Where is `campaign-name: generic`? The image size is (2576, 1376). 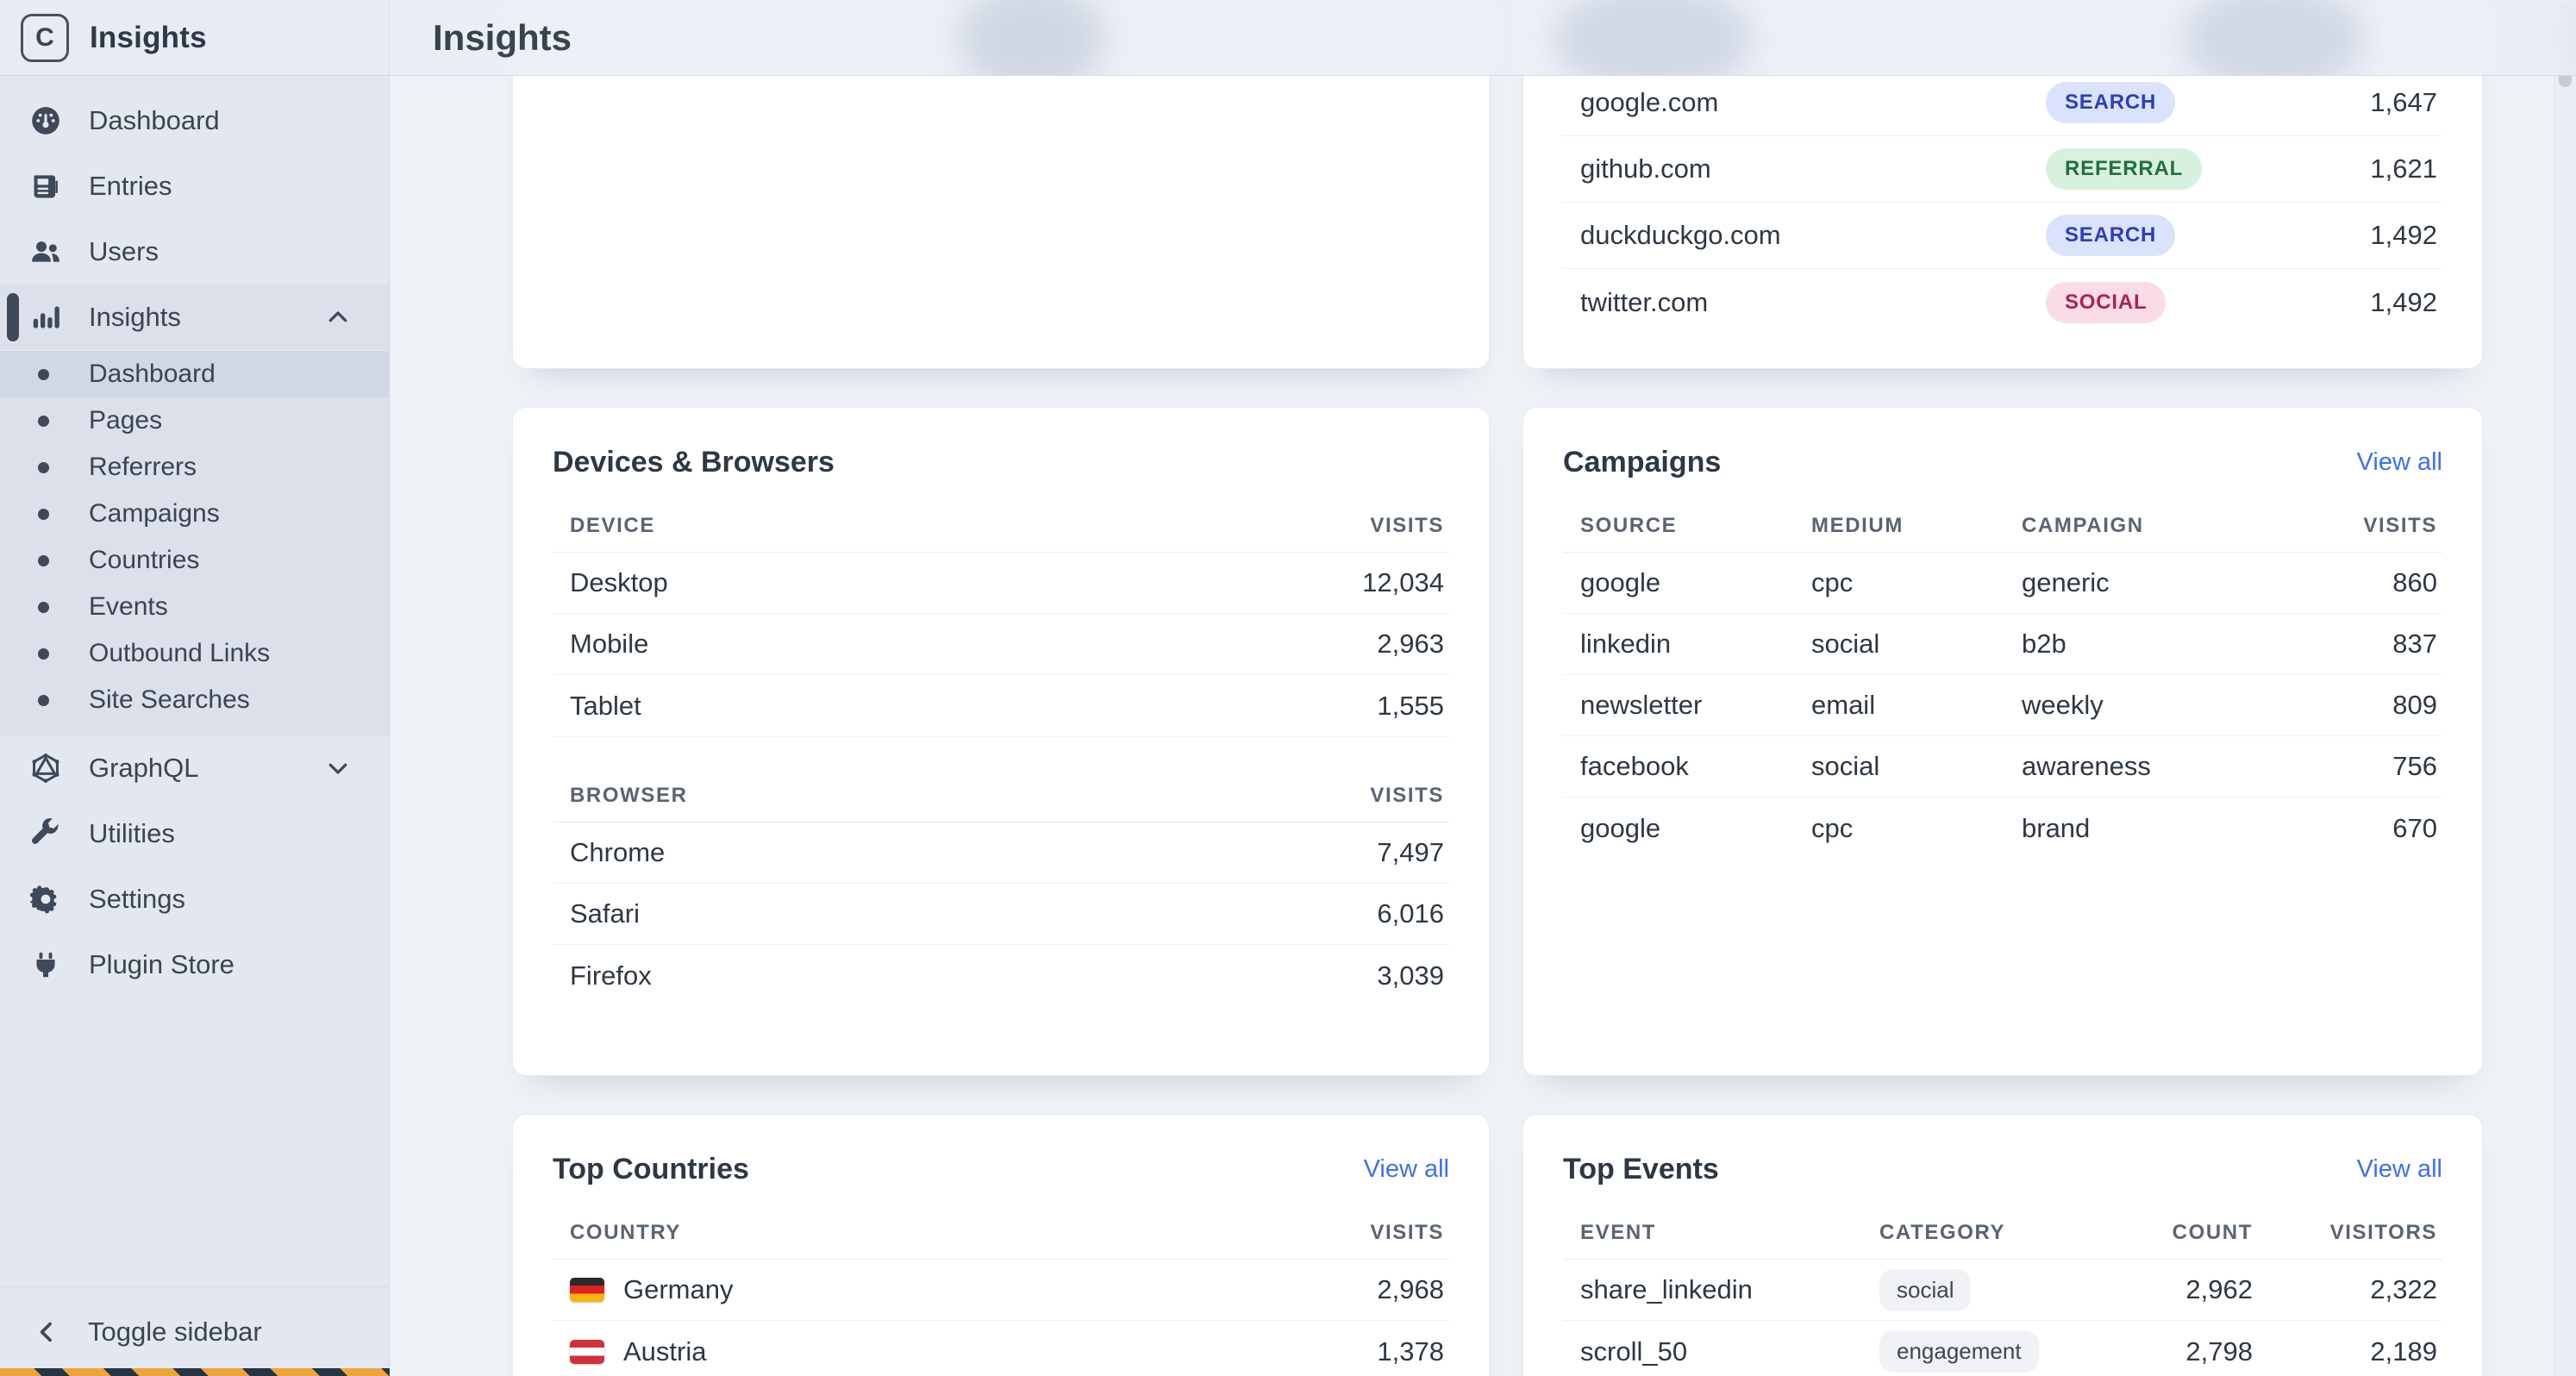
campaign-name: generic is located at coordinates (2066, 582).